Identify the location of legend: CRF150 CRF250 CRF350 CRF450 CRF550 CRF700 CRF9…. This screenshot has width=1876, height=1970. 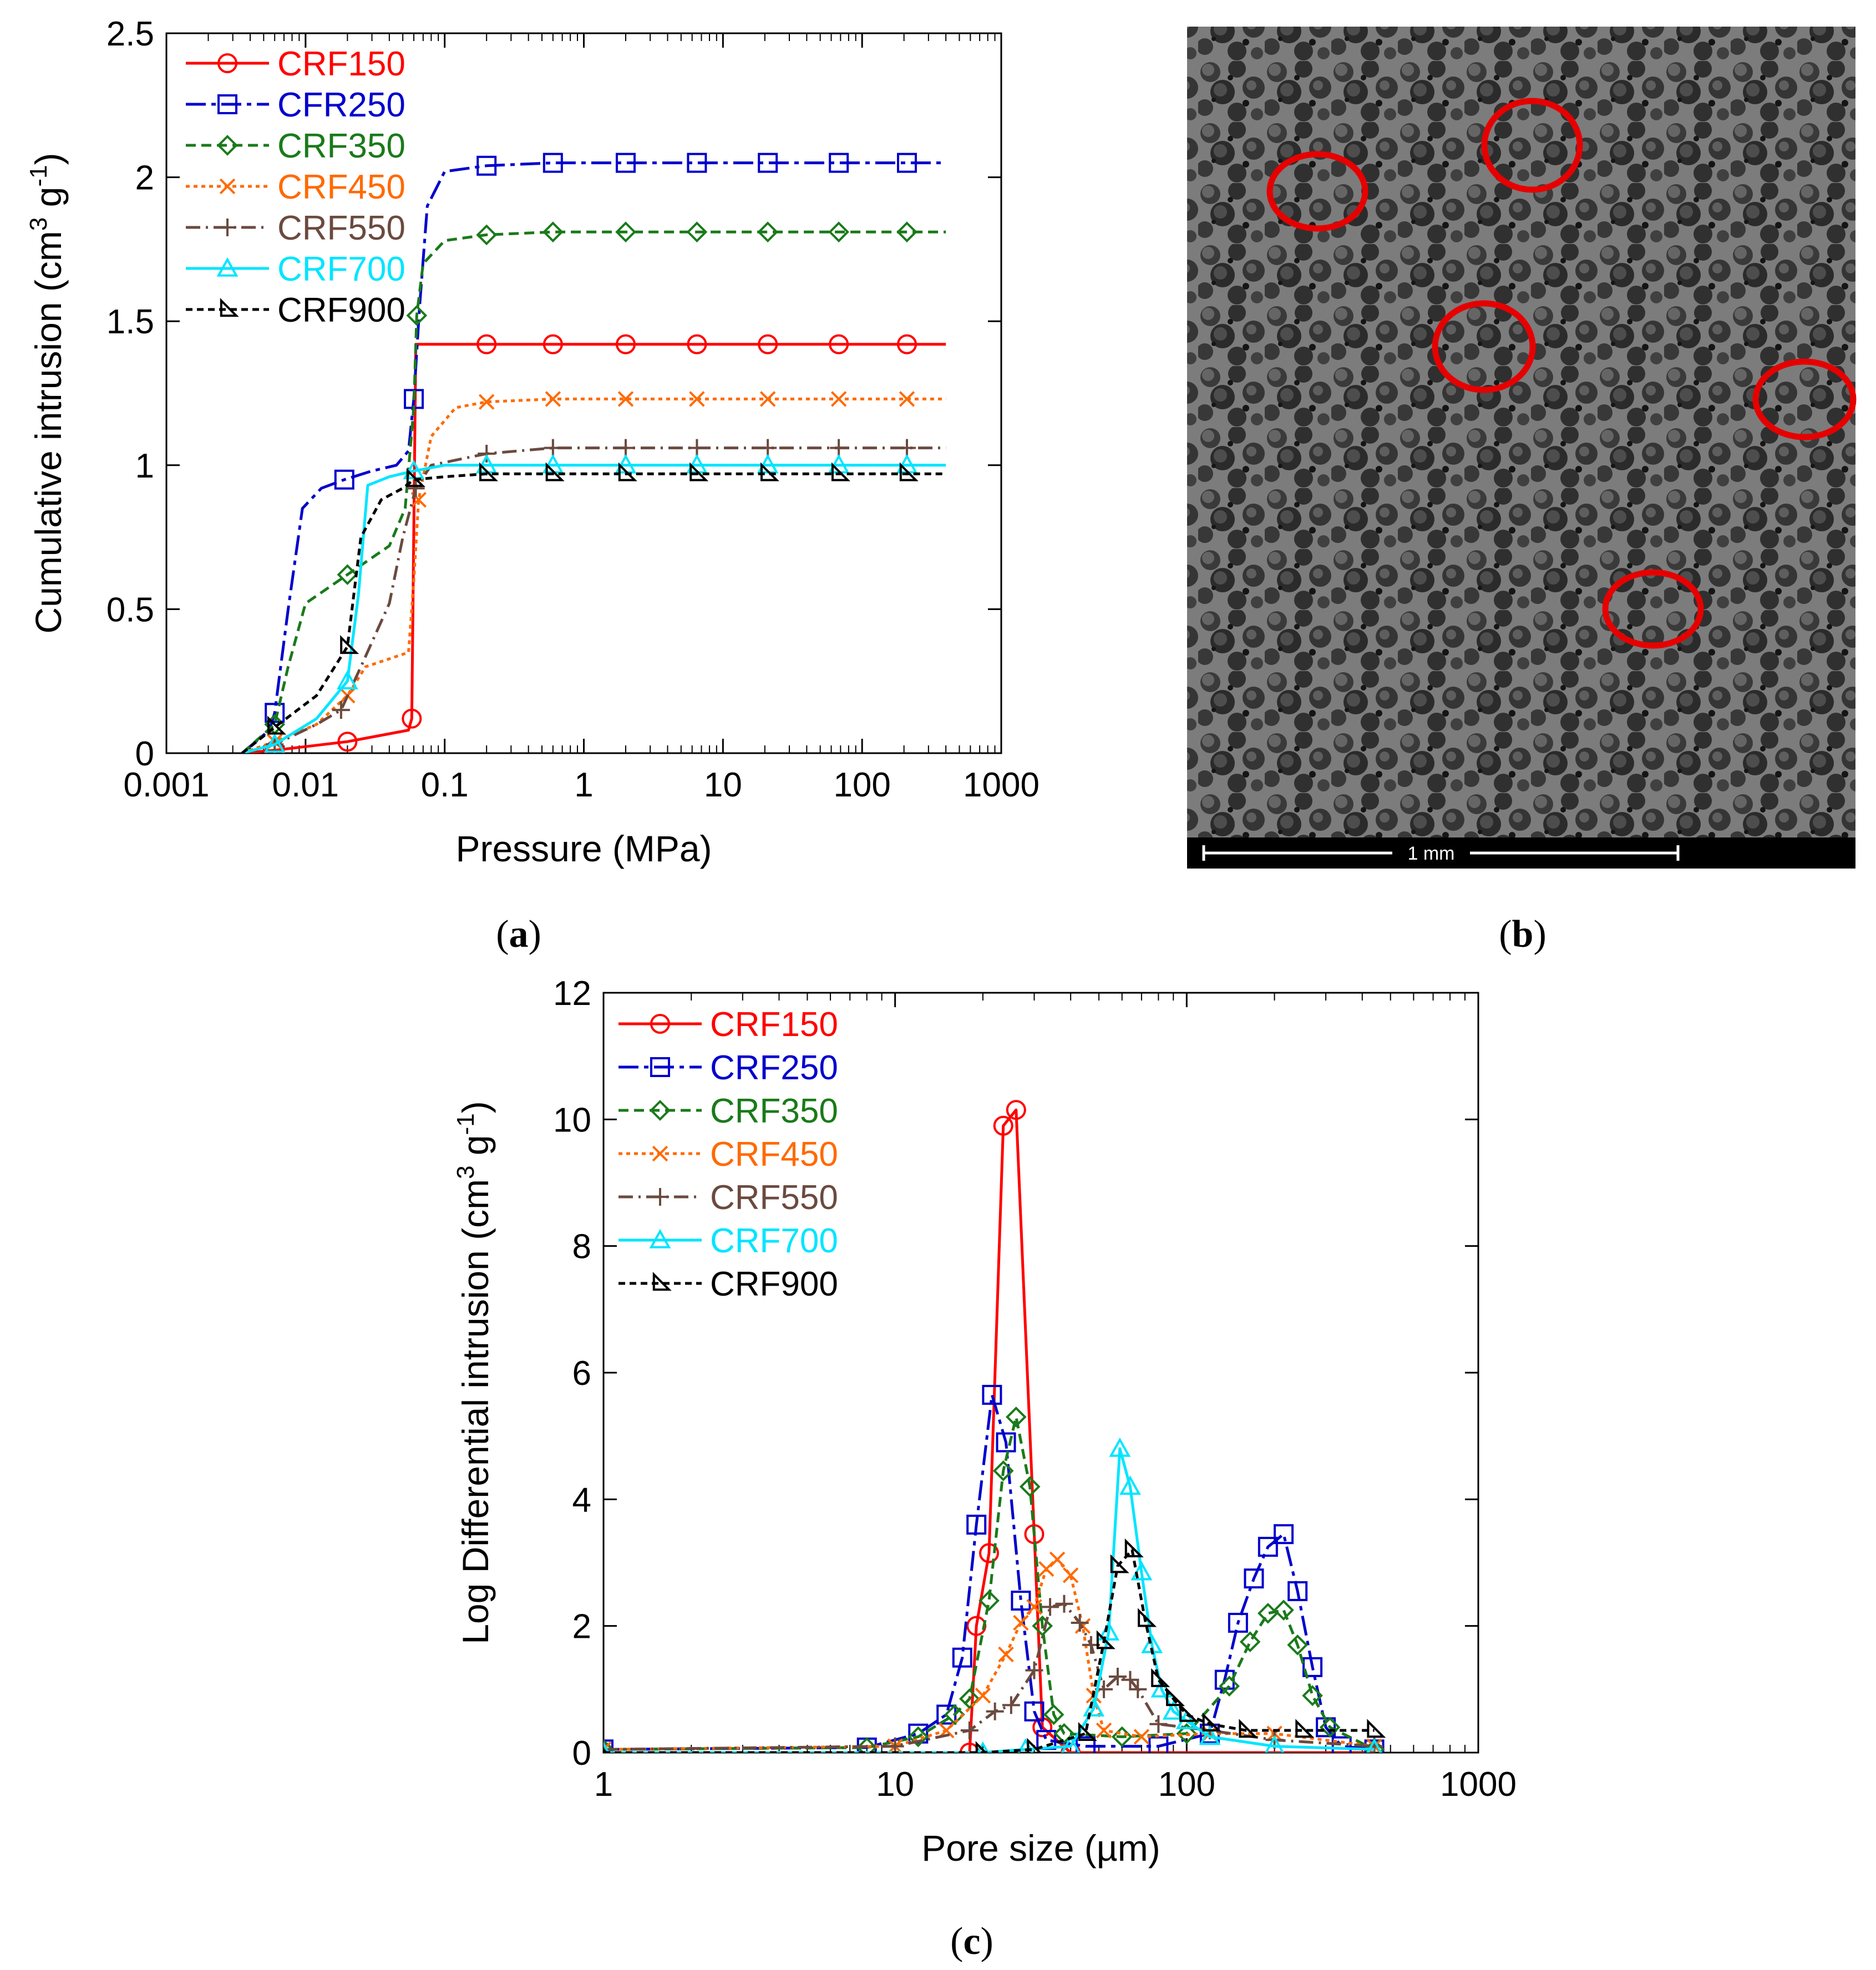
(728, 1155).